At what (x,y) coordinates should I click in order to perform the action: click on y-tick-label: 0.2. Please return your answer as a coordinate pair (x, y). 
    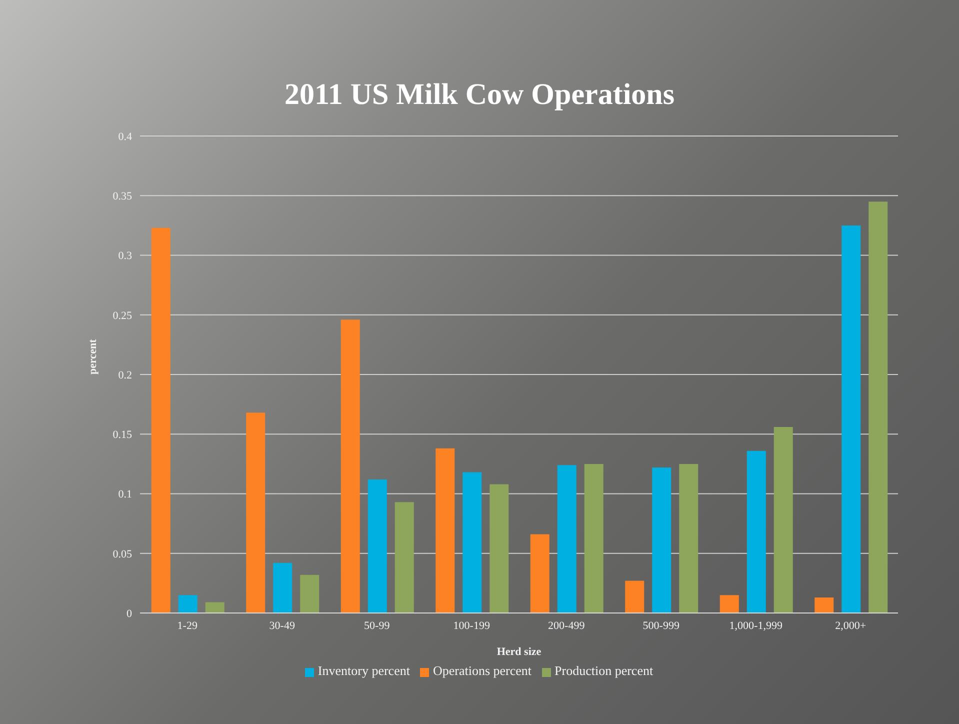
    Looking at the image, I should click on (125, 375).